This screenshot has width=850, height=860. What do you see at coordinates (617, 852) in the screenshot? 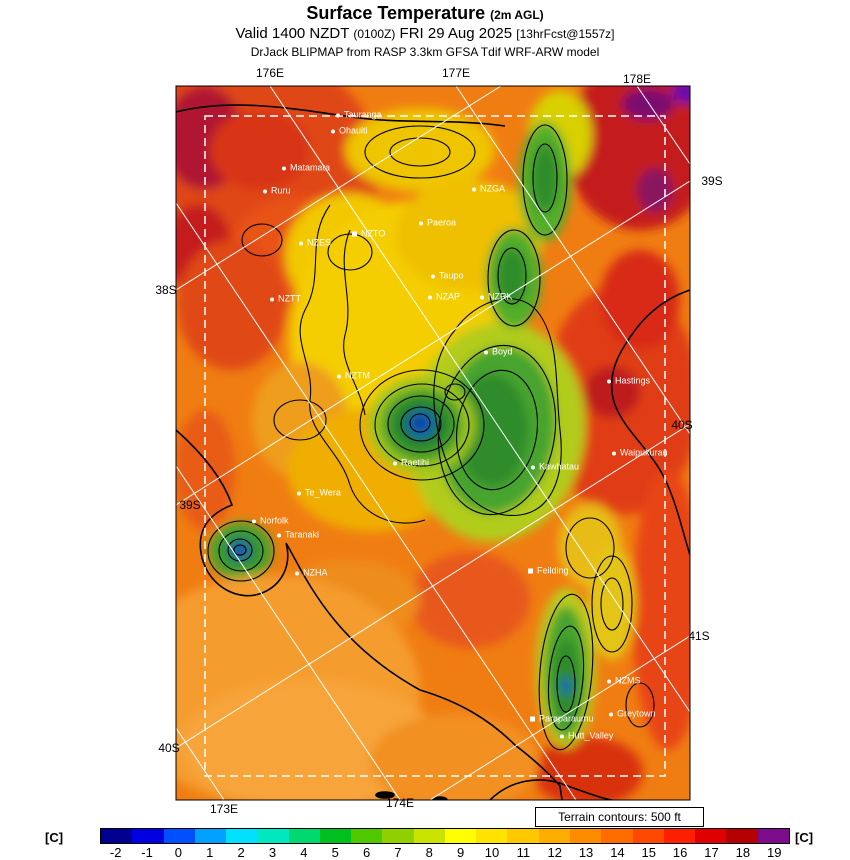
I see `colorbar-tick-14: 14` at bounding box center [617, 852].